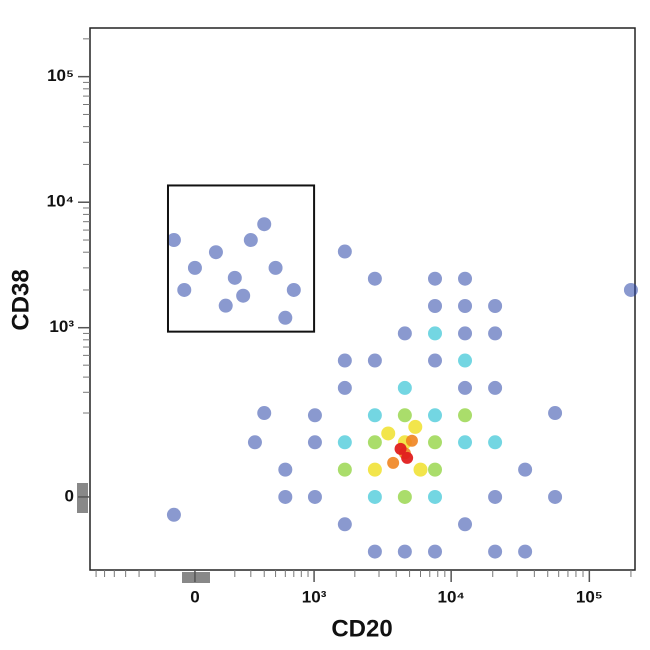 This screenshot has height=650, width=650. What do you see at coordinates (450, 596) in the screenshot?
I see `x-tick-label: 10⁴` at bounding box center [450, 596].